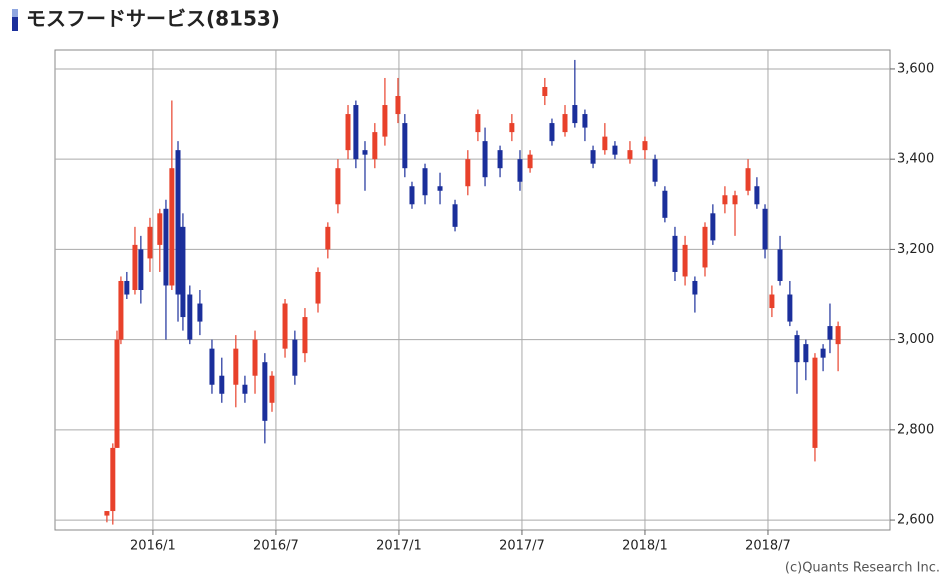 Image resolution: width=952 pixels, height=585 pixels. Describe the element at coordinates (915, 339) in the screenshot. I see `y-tick-label: 3,000` at that location.